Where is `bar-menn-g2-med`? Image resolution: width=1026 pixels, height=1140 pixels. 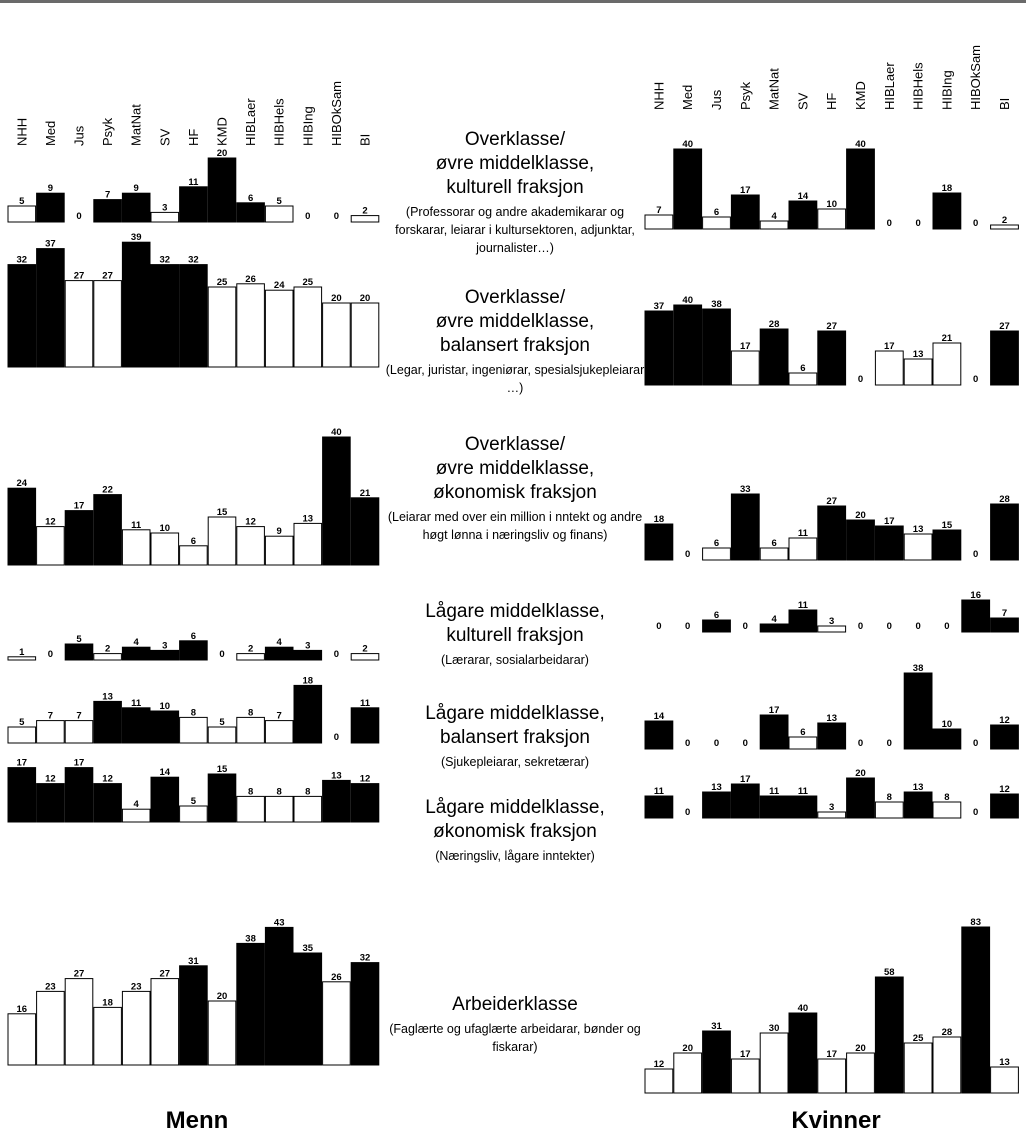
bar-menn-g2-med is located at coordinates (50, 308).